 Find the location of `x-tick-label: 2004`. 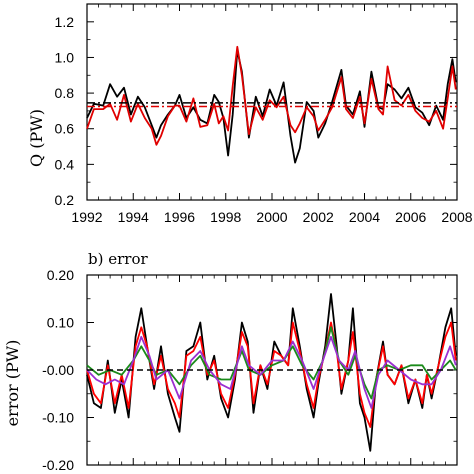

x-tick-label: 2004 is located at coordinates (364, 217).